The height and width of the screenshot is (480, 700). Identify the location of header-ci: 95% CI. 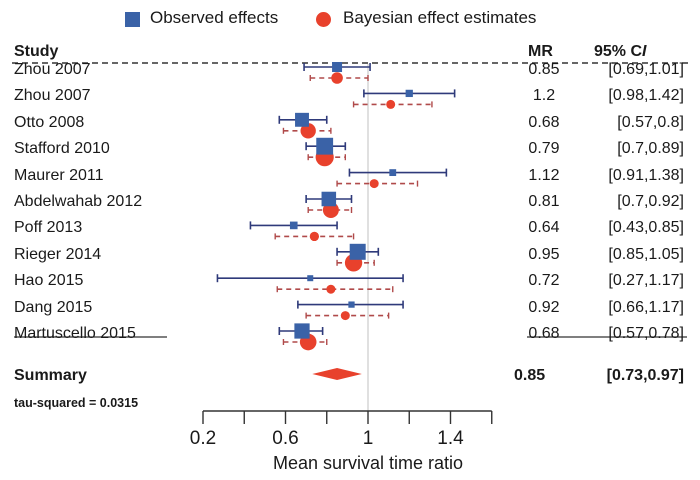
(620, 51).